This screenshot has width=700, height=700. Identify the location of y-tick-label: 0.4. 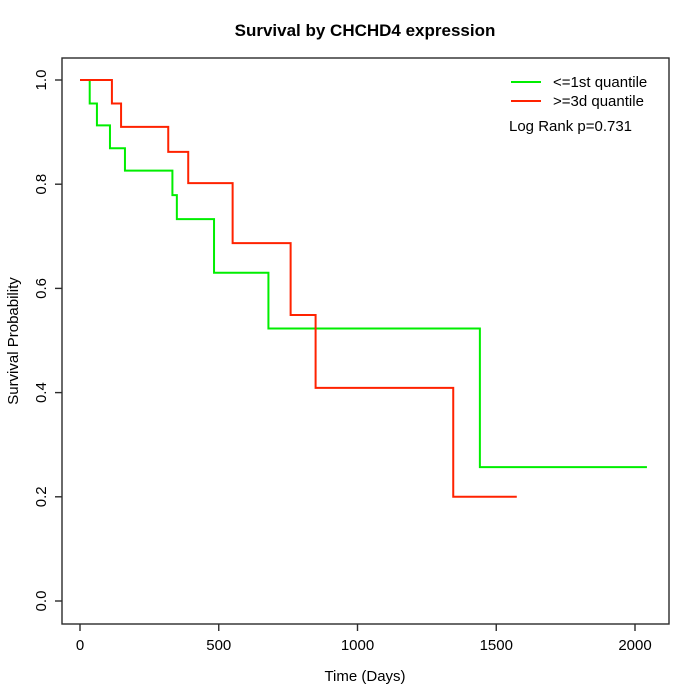
(41, 392).